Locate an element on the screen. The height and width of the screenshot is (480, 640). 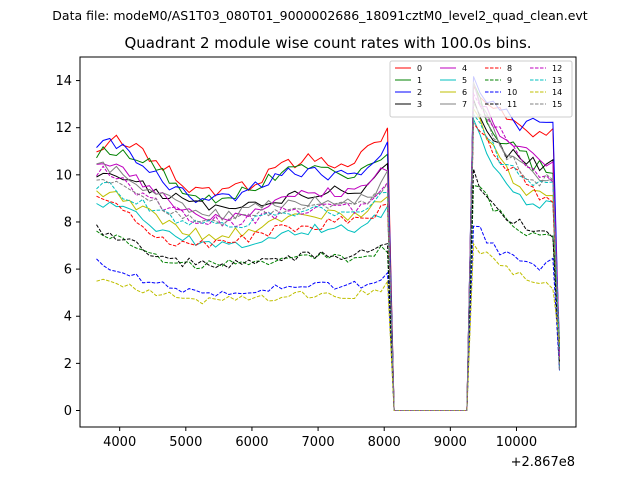
x-tick-label: 7000 is located at coordinates (318, 442).